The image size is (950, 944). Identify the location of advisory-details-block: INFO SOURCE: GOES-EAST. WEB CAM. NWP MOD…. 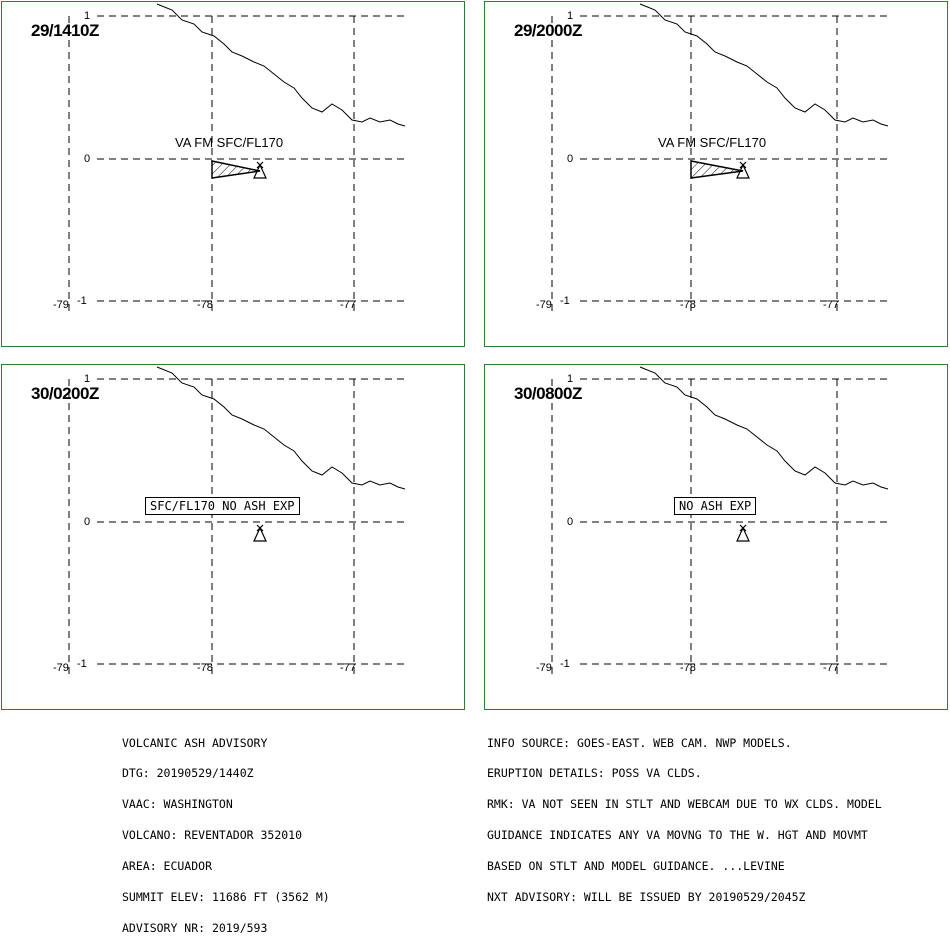
(684, 815).